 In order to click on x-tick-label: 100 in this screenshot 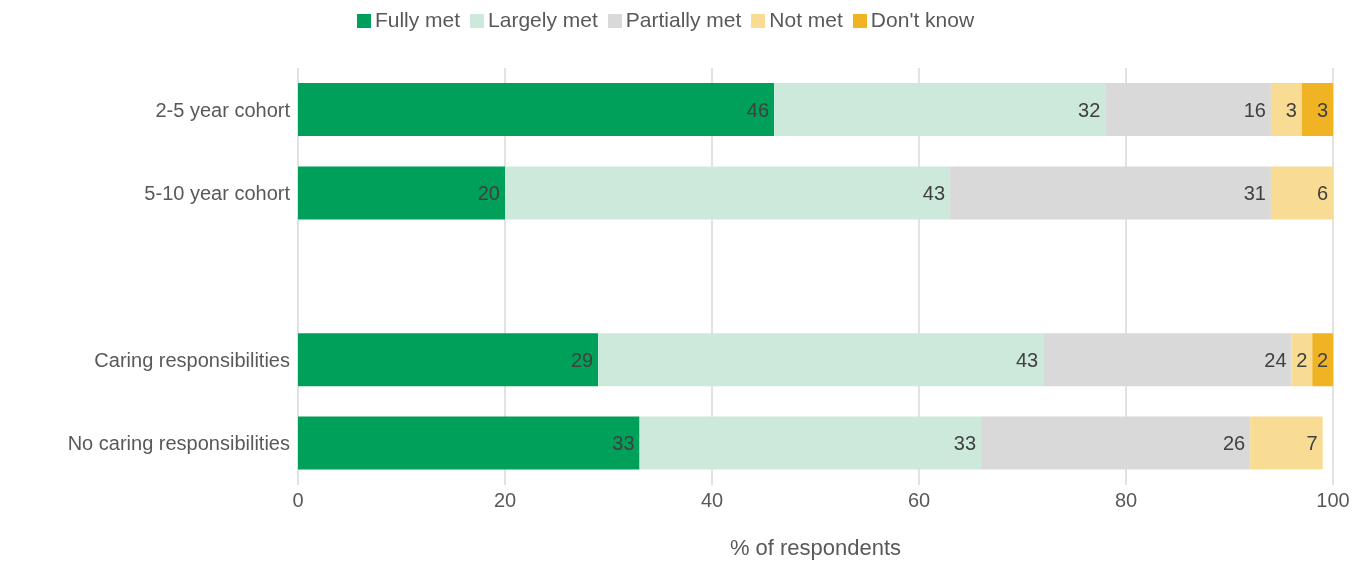, I will do `click(1333, 500)`.